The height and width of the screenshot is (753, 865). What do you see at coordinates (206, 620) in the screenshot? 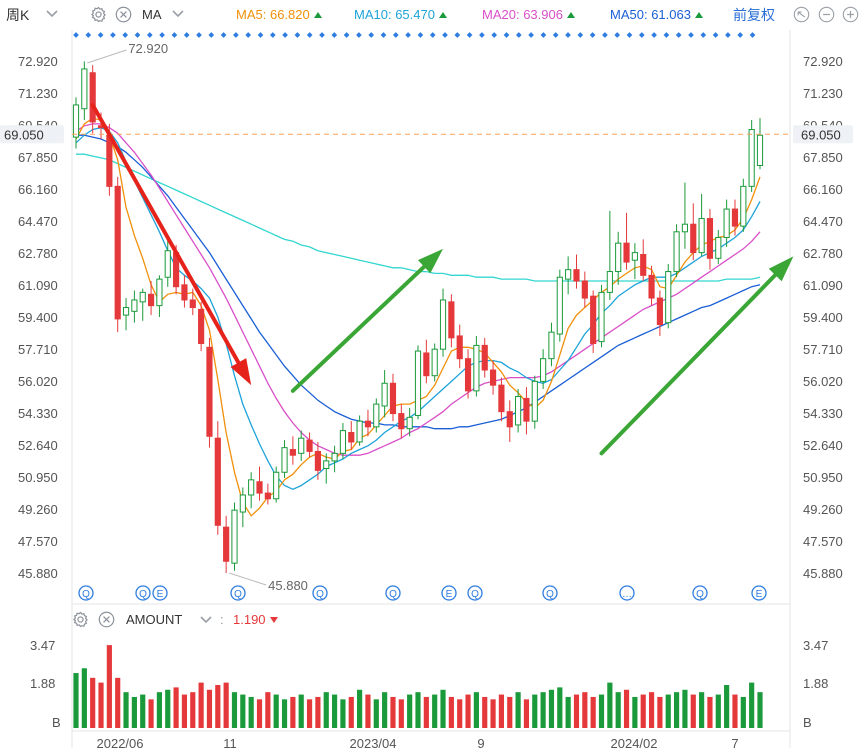
I see `volume-chevron-down-icon` at bounding box center [206, 620].